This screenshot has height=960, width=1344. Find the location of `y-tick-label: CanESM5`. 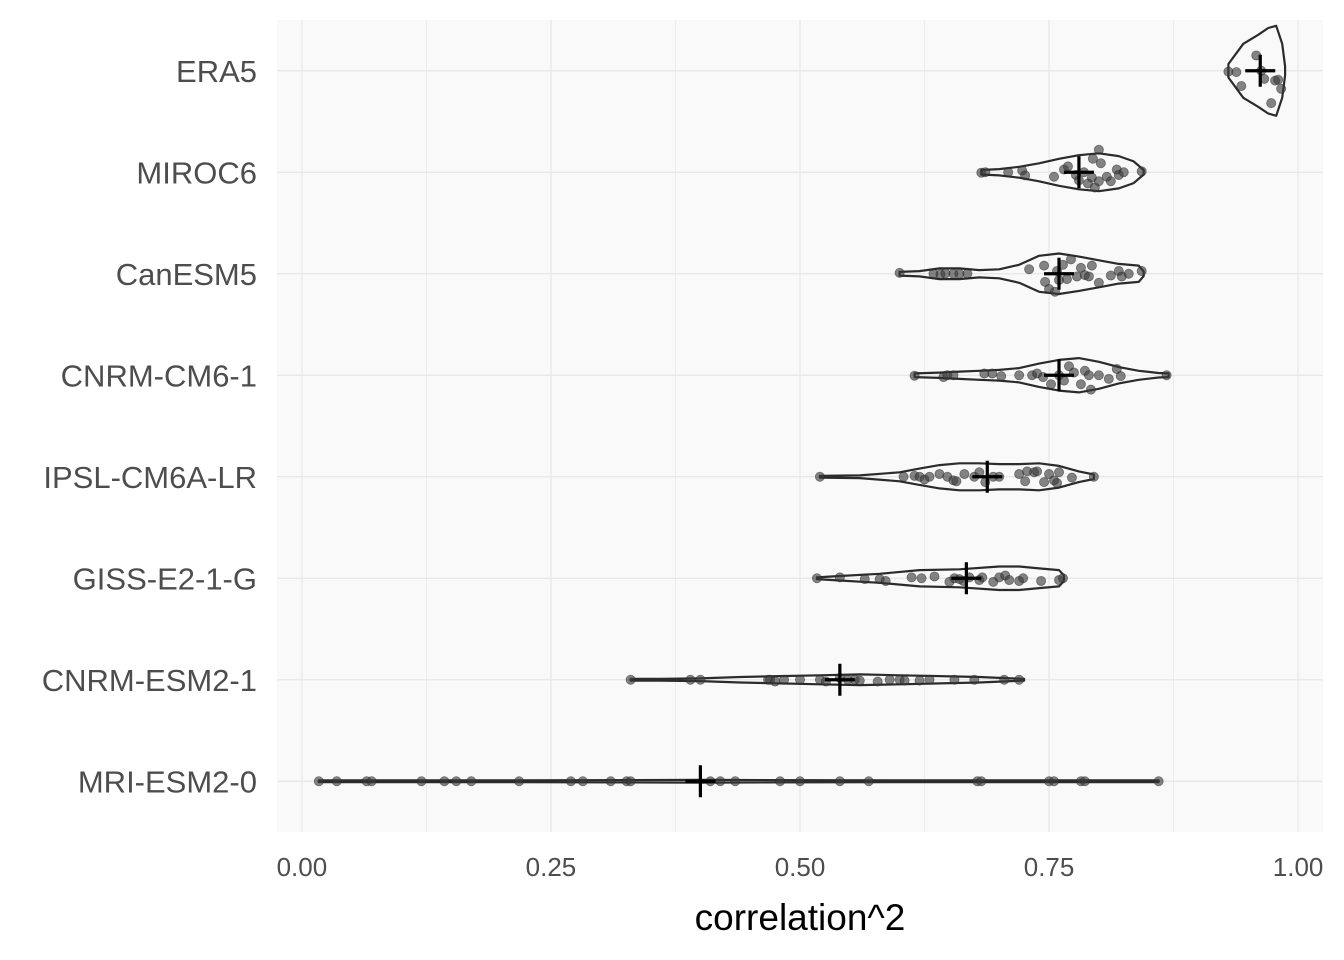

y-tick-label: CanESM5 is located at coordinates (186, 274).